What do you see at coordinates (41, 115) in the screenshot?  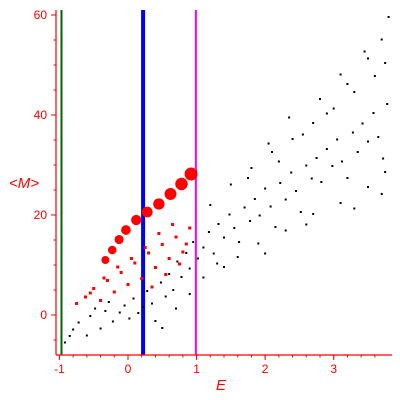 I see `y-tick-label: 40` at bounding box center [41, 115].